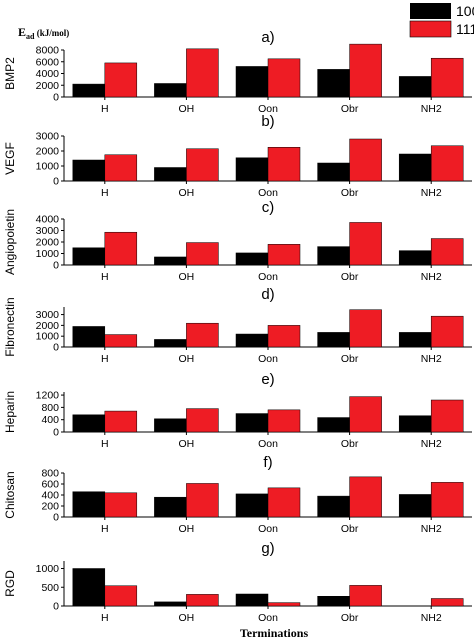  Describe the element at coordinates (48, 51) in the screenshot. I see `y-tick-label: 8000` at that location.